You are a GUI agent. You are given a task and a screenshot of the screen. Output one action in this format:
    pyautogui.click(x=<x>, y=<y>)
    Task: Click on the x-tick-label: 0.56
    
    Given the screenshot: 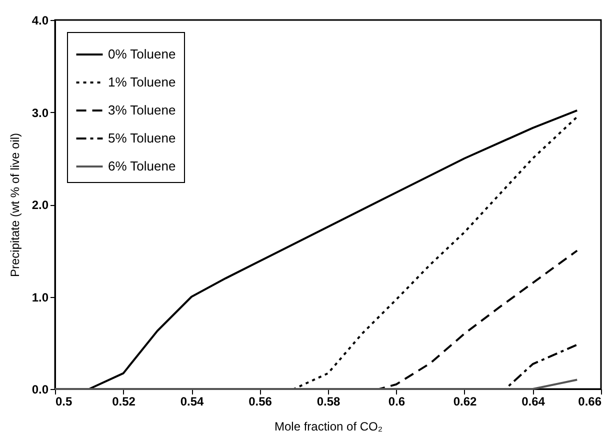 What is the action you would take?
    pyautogui.click(x=260, y=401)
    